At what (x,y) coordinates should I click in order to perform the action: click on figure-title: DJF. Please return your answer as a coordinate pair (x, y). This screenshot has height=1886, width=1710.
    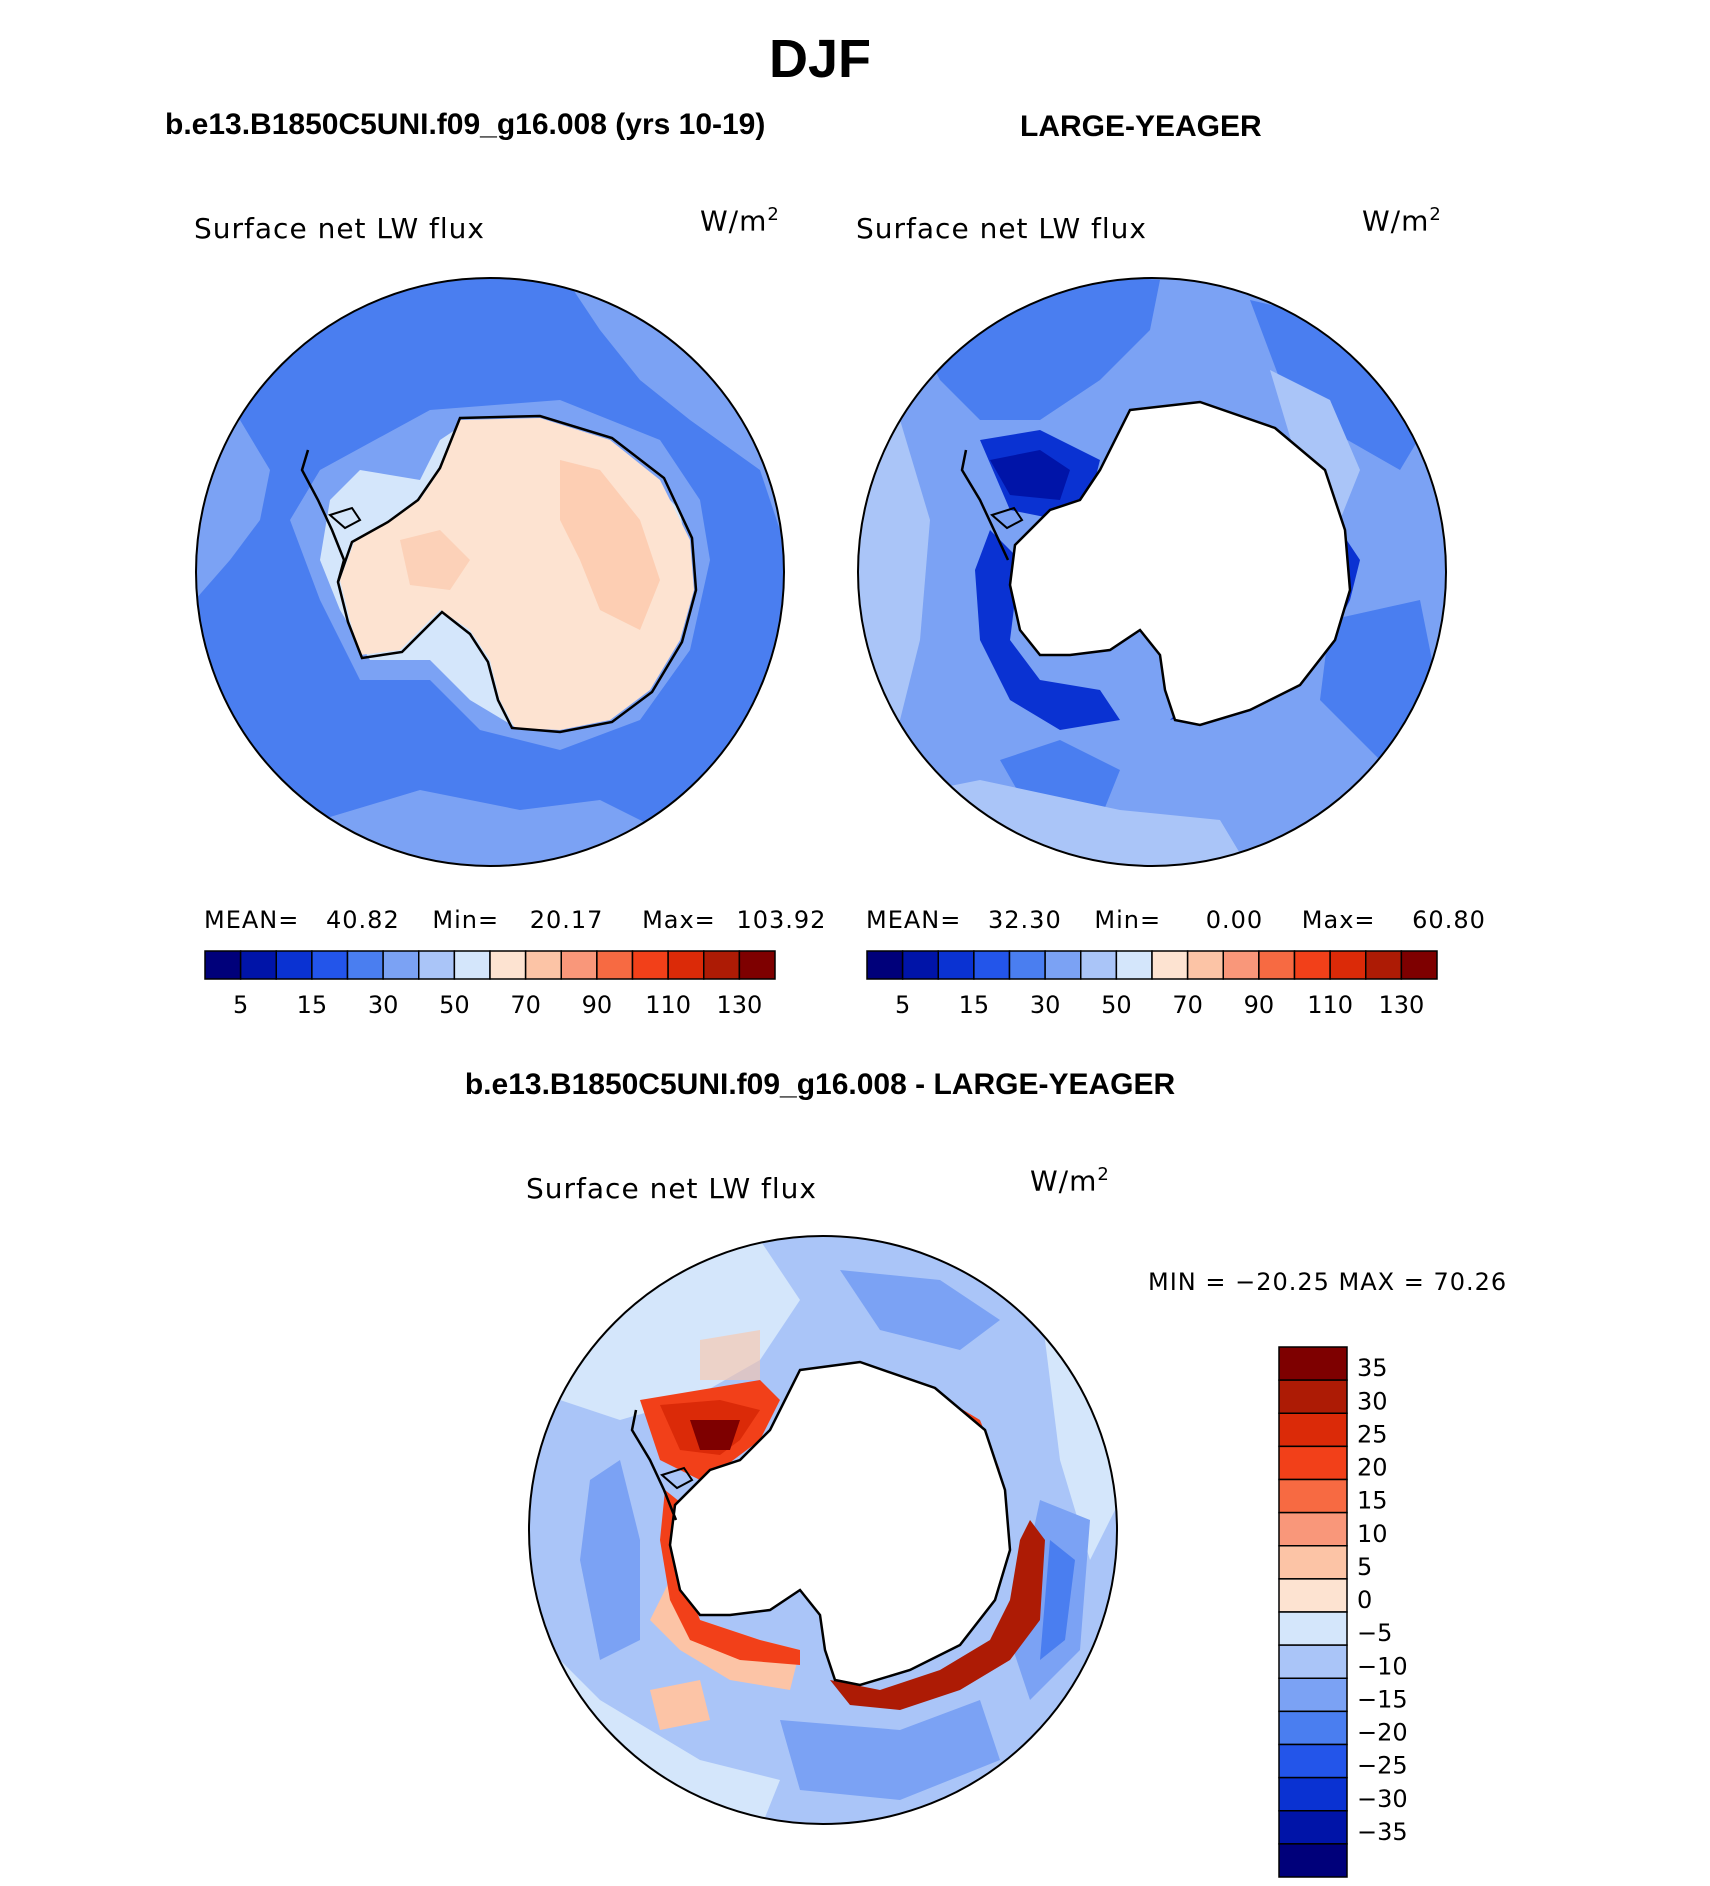
    Looking at the image, I should click on (819, 59).